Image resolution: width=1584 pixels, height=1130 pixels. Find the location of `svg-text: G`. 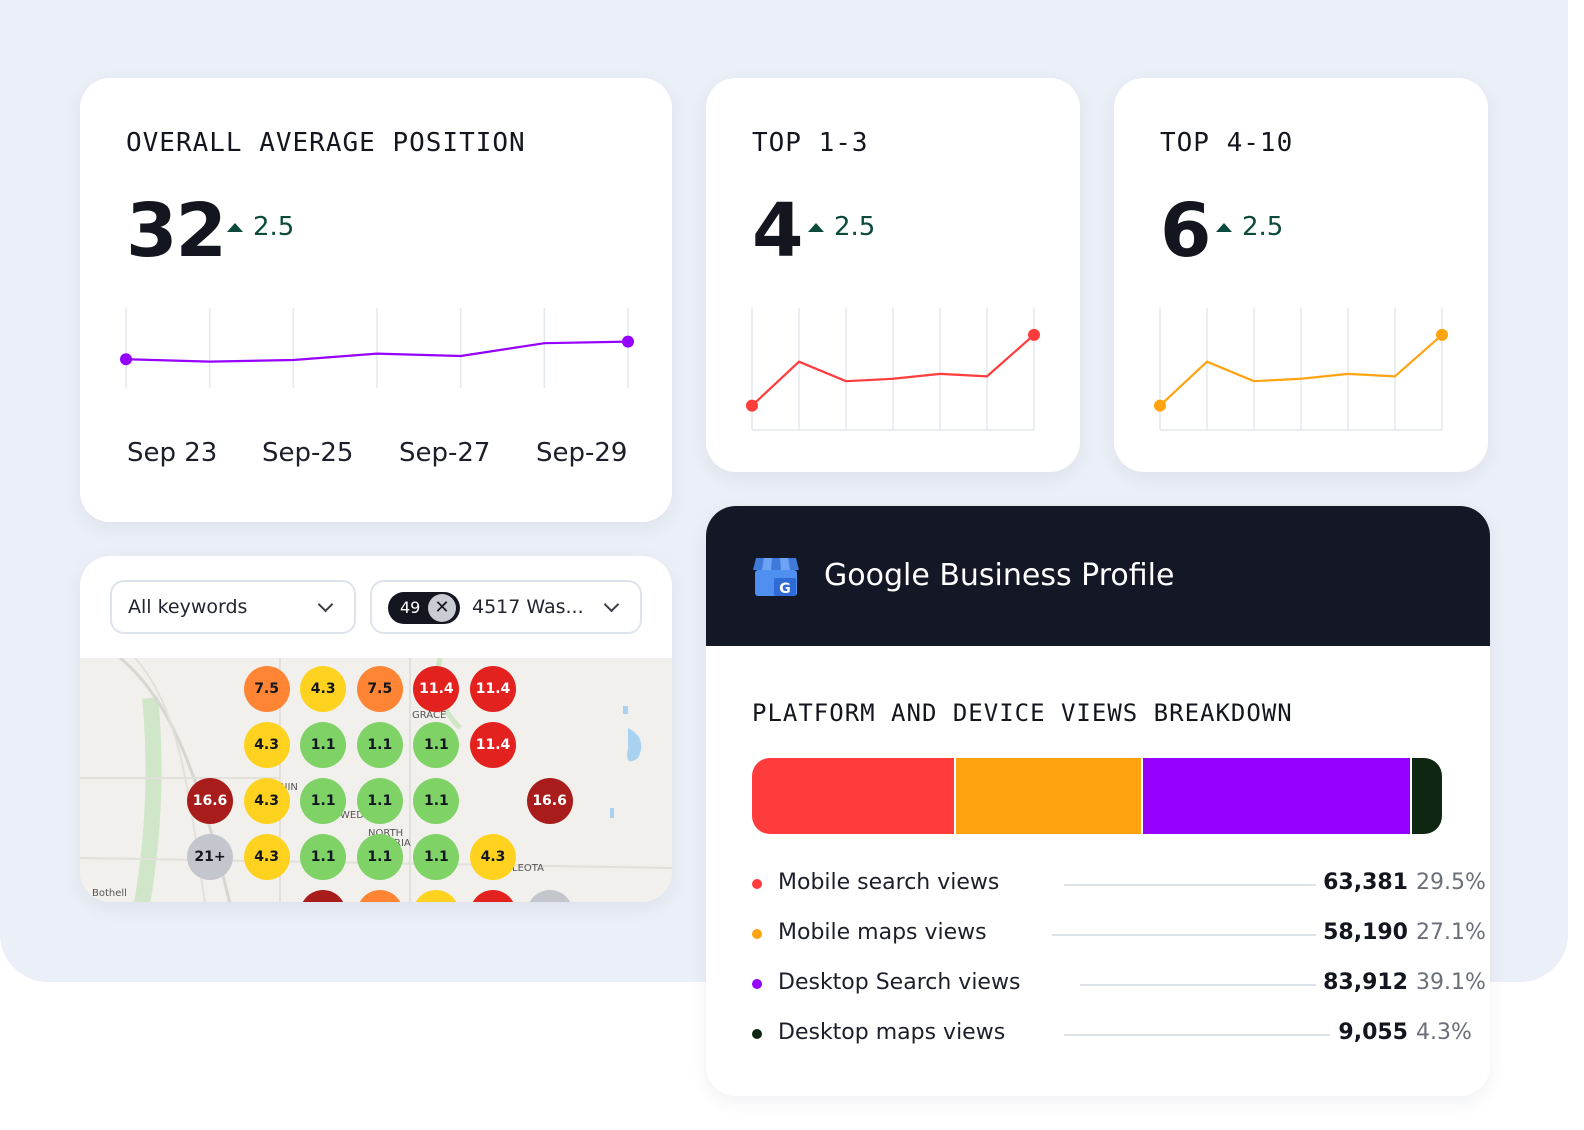

svg-text: G is located at coordinates (785, 589).